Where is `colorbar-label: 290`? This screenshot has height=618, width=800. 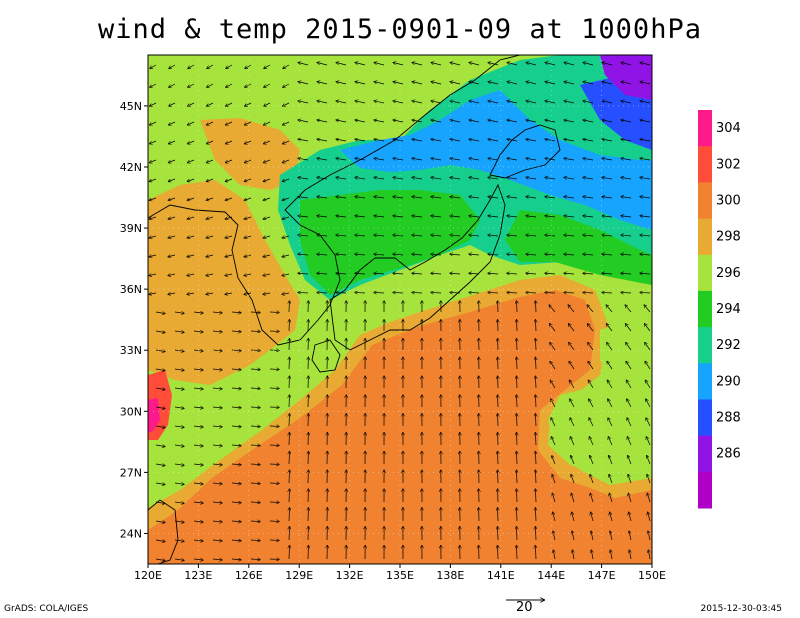 colorbar-label: 290 is located at coordinates (728, 381).